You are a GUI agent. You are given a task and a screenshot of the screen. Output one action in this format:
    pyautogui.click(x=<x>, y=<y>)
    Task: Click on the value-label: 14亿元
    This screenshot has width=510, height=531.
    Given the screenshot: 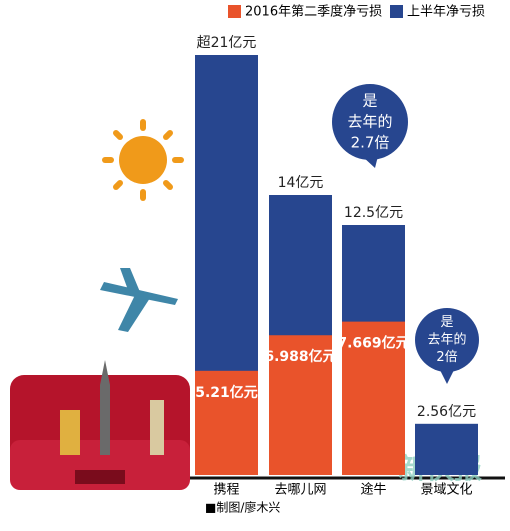 What is the action you would take?
    pyautogui.click(x=301, y=183)
    